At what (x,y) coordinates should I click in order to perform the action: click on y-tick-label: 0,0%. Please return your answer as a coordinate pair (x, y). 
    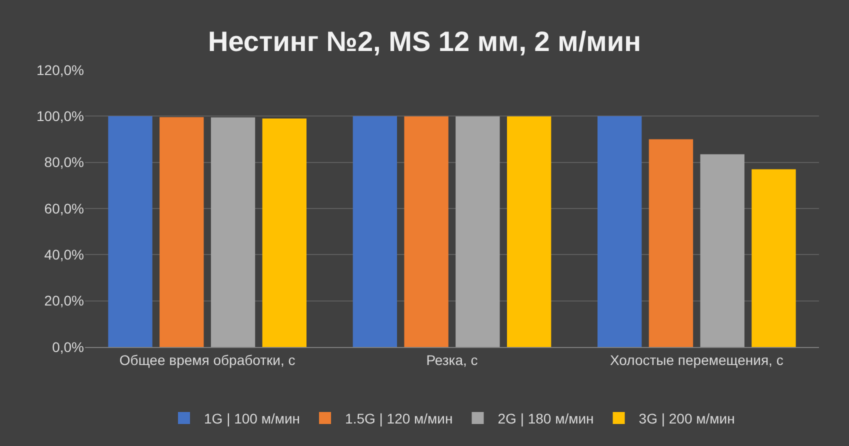
    Looking at the image, I should click on (68, 346).